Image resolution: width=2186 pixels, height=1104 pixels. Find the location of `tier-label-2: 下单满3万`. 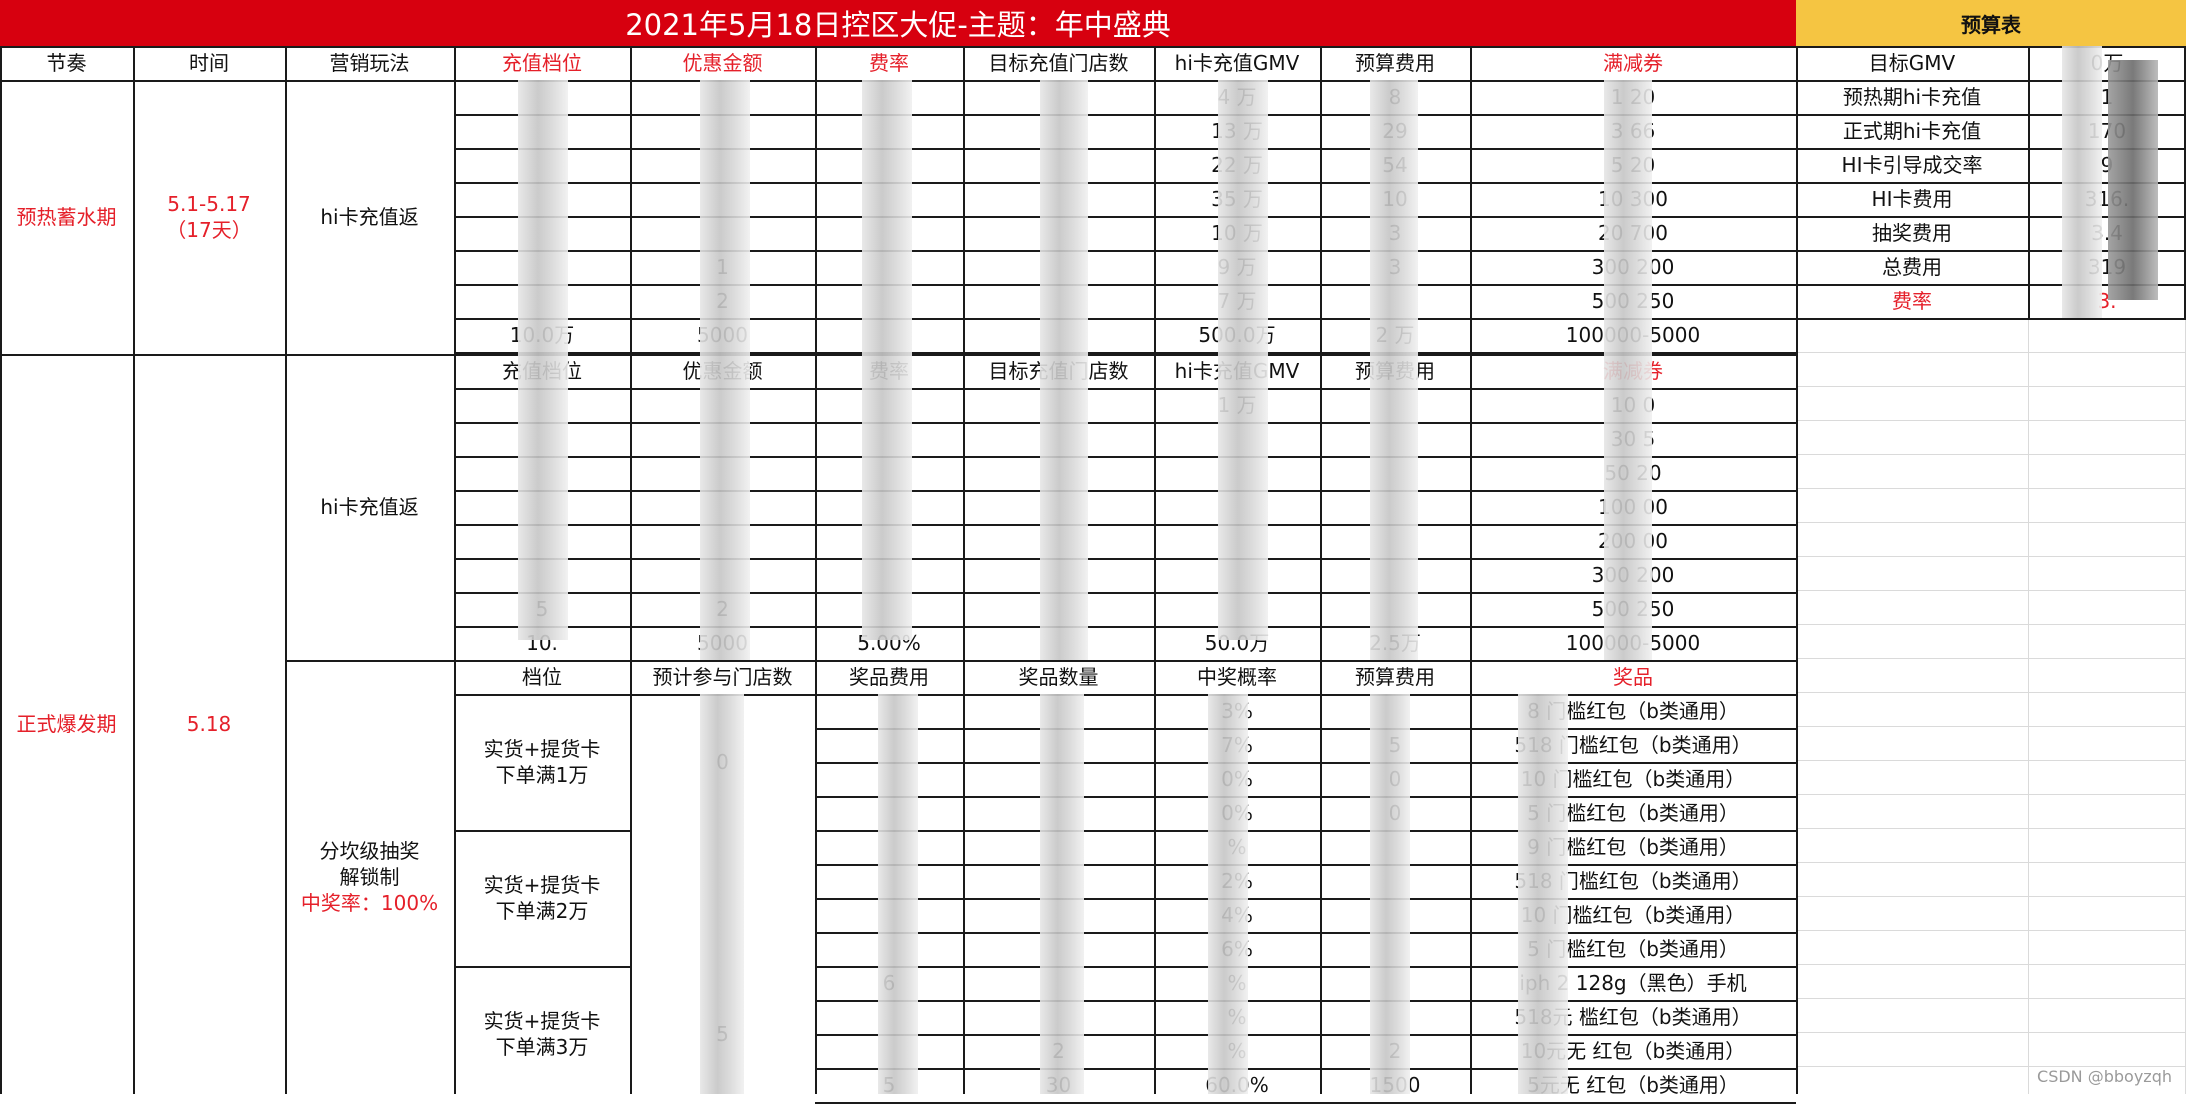

tier-label-2: 下单满3万 is located at coordinates (542, 1047).